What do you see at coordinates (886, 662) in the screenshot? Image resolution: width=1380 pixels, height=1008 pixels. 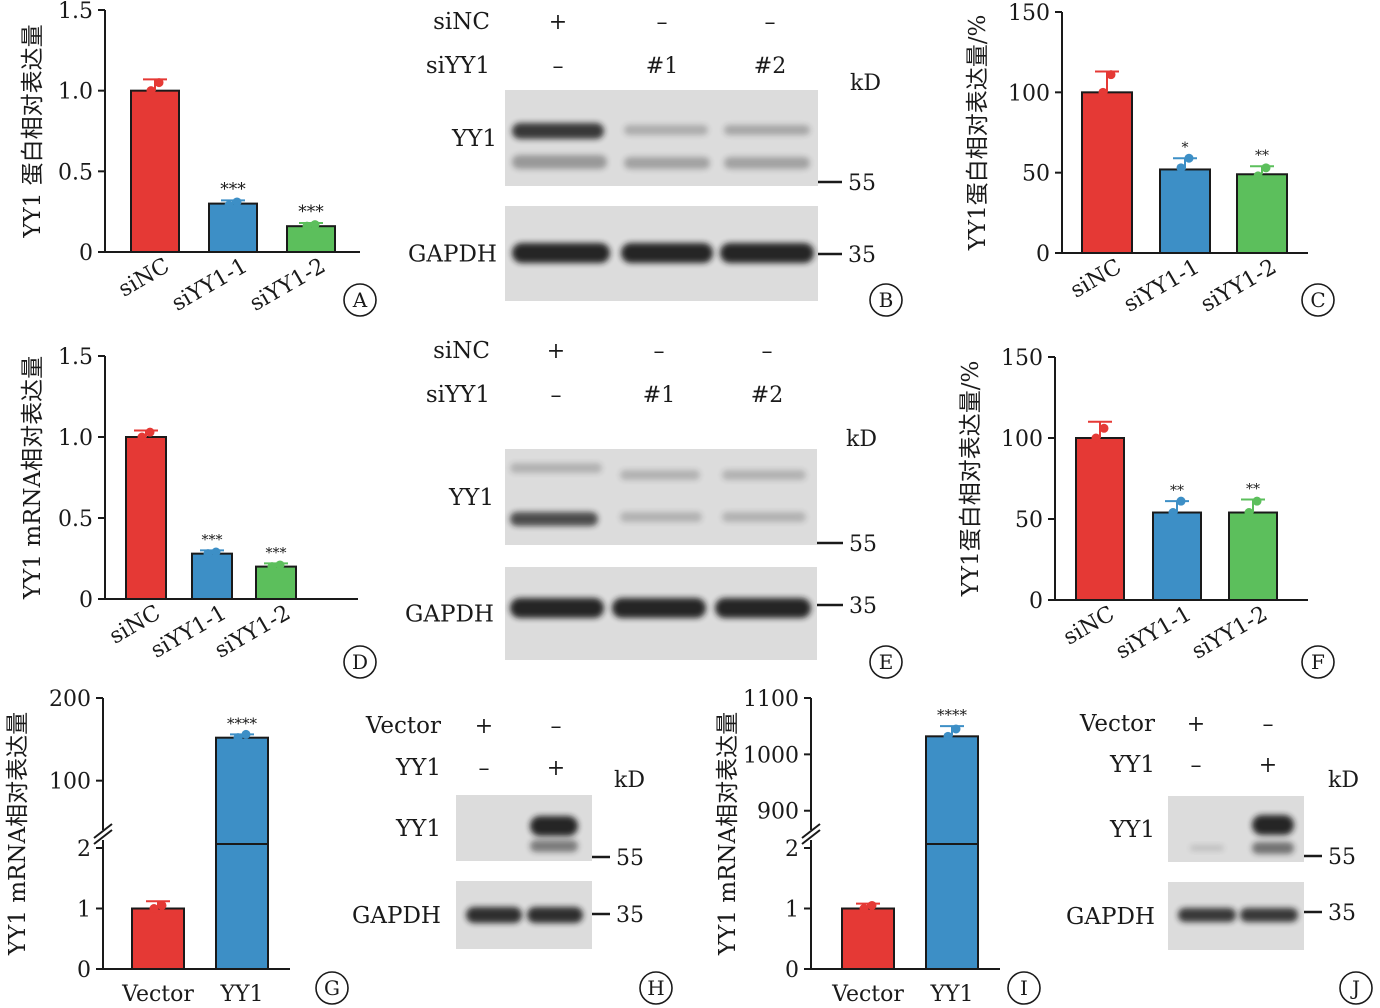 I see `panel-label-text: E` at bounding box center [886, 662].